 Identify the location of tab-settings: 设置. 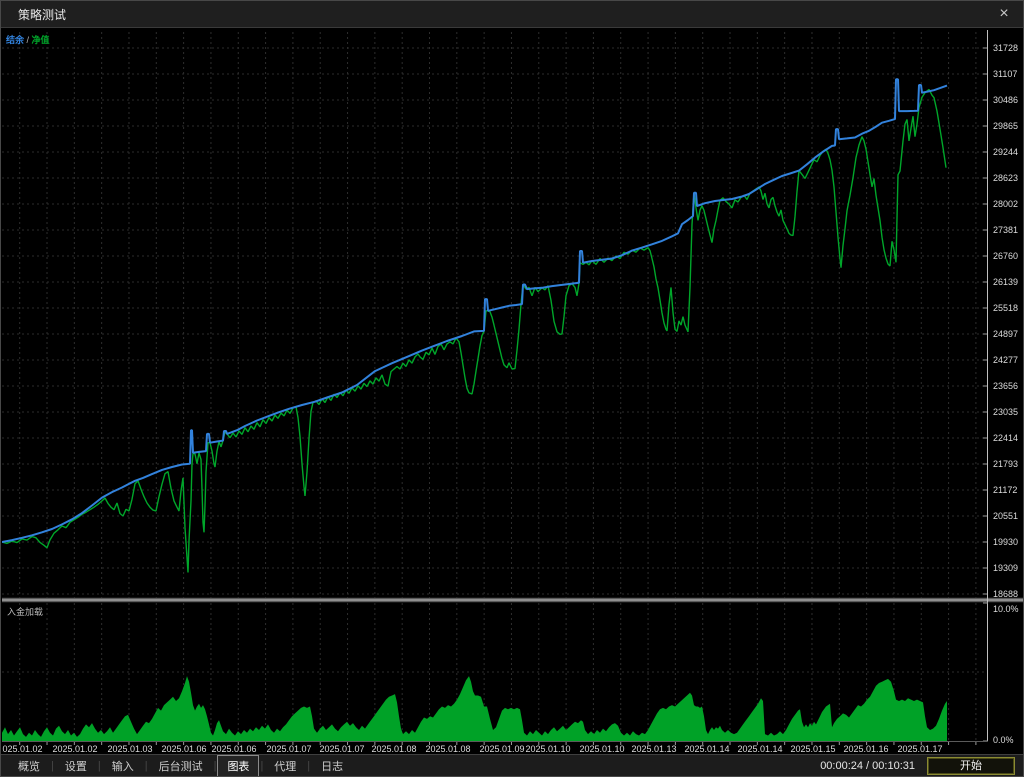
(75, 766).